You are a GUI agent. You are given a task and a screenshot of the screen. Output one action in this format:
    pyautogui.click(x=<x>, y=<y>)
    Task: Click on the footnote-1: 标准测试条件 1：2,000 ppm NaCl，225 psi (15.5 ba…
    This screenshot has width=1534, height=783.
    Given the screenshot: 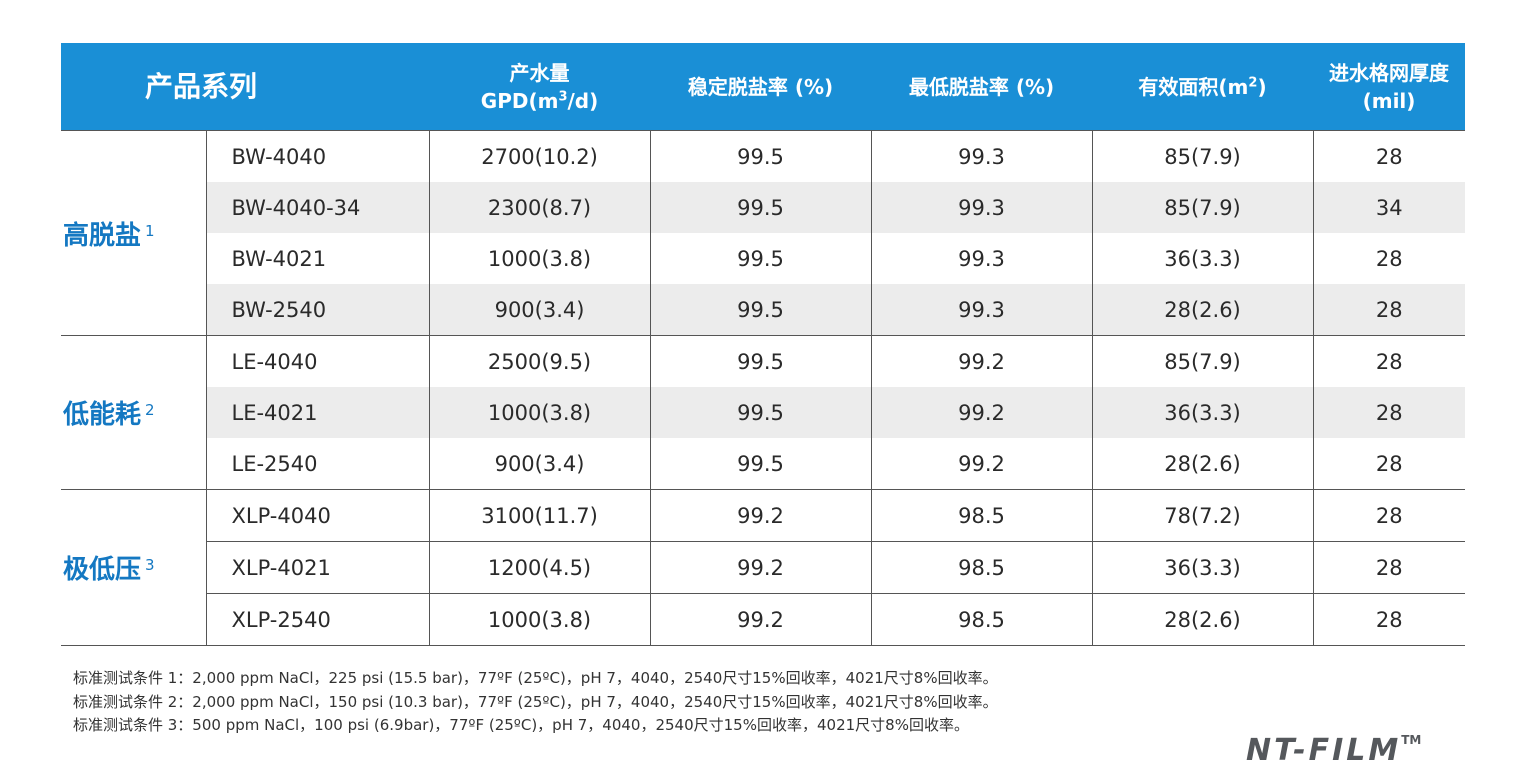 What is the action you would take?
    pyautogui.click(x=535, y=678)
    